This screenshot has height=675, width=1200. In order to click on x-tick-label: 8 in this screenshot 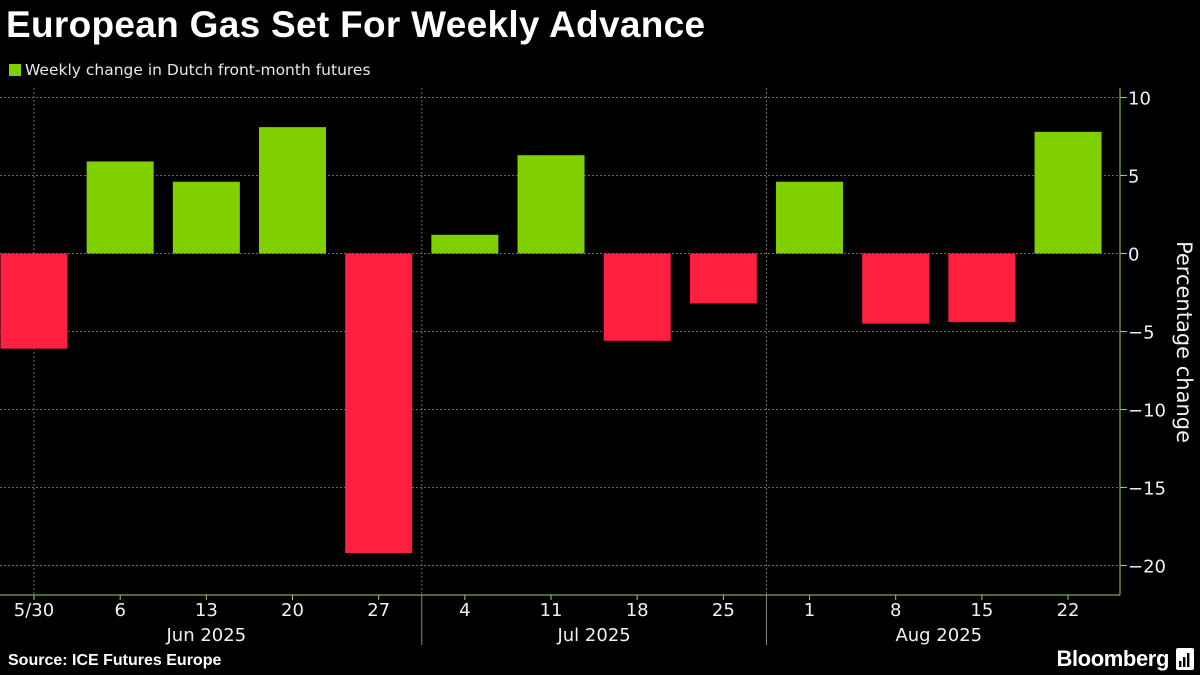, I will do `click(895, 610)`.